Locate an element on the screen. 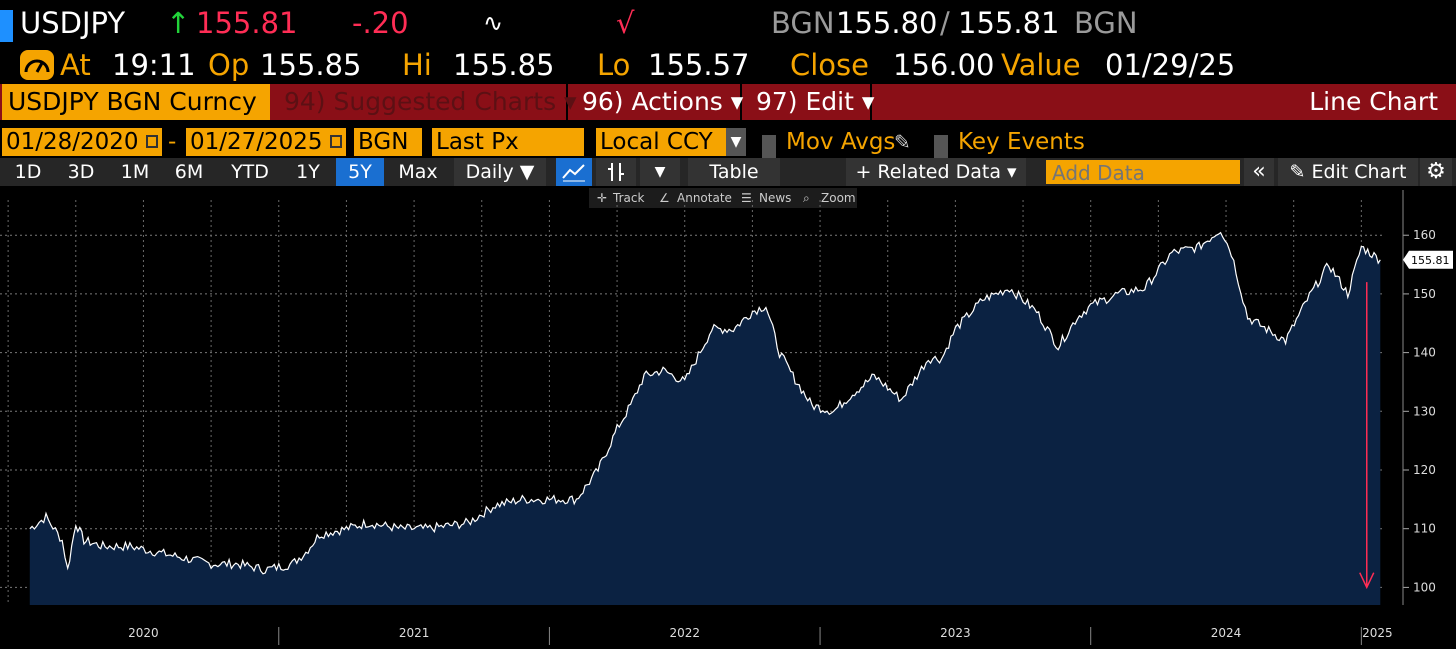 The width and height of the screenshot is (1456, 649). low-label: Lo is located at coordinates (614, 65).